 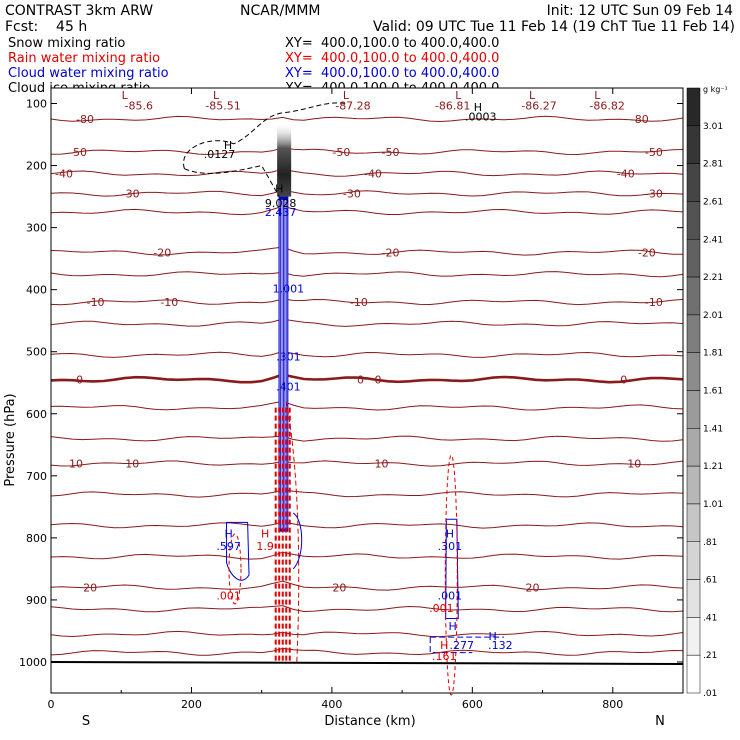 I want to click on colorbar-level-label: .81, so click(x=710, y=543).